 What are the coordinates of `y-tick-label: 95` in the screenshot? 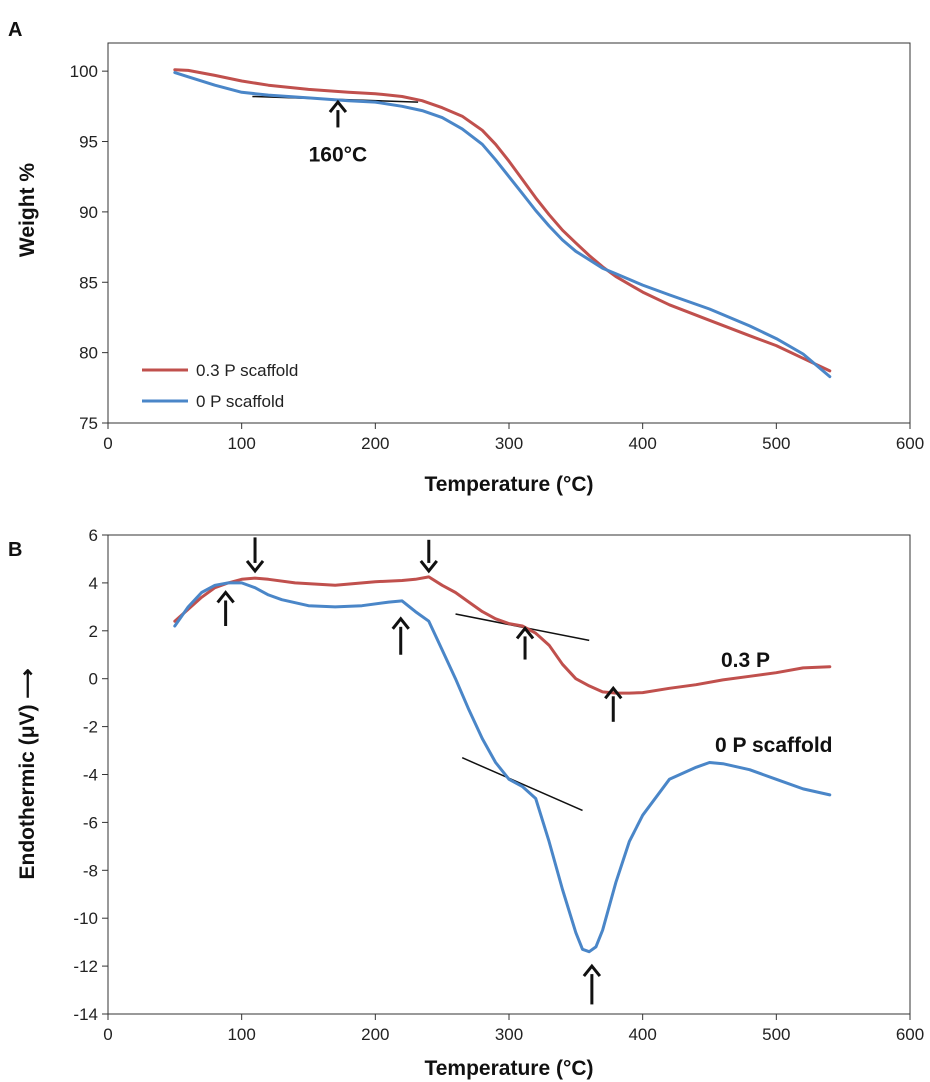 It's located at (88, 142).